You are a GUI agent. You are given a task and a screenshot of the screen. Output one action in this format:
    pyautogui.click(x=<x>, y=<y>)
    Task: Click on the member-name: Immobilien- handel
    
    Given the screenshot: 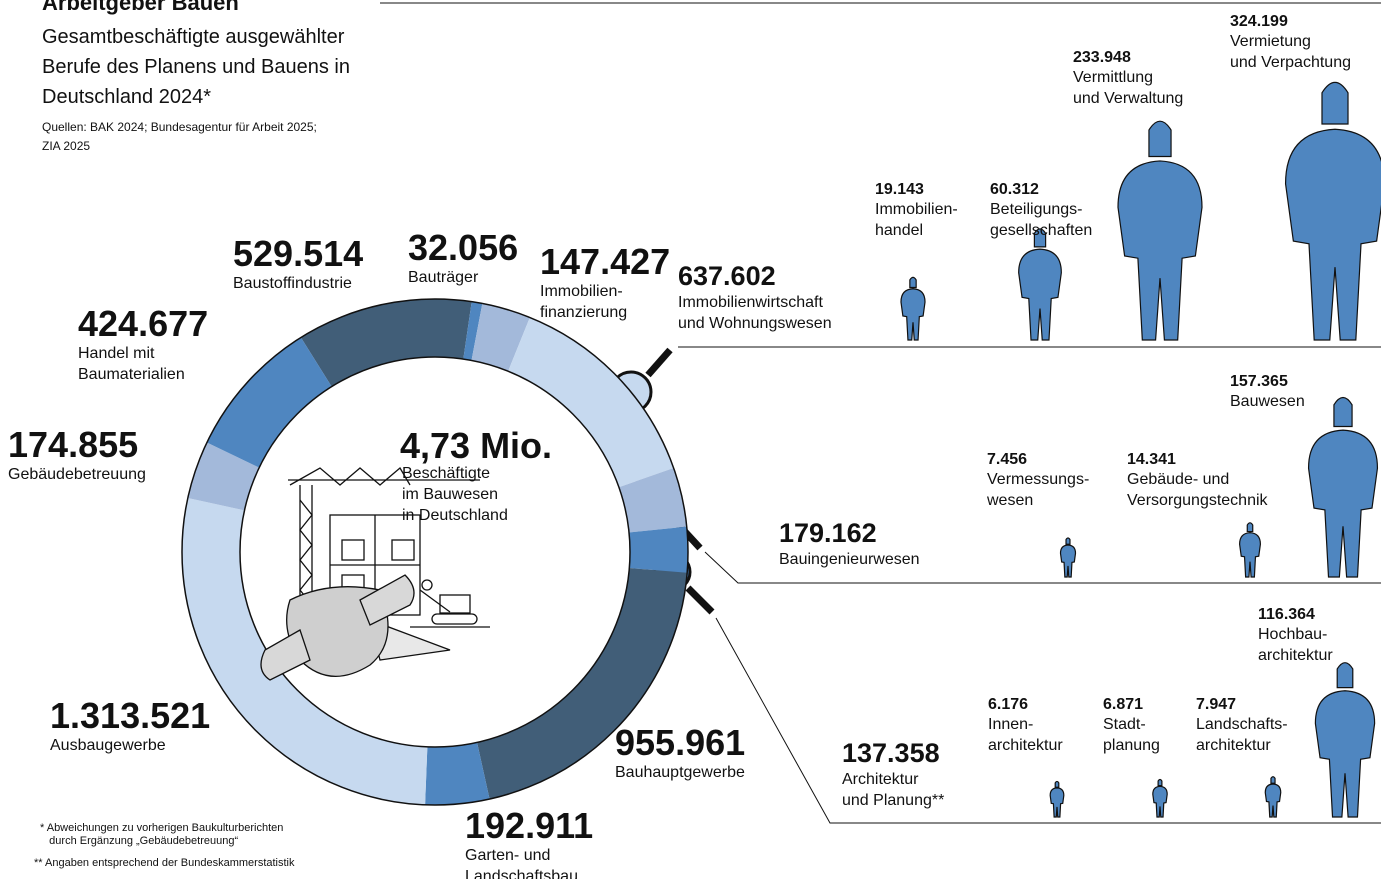 What is the action you would take?
    pyautogui.click(x=916, y=220)
    